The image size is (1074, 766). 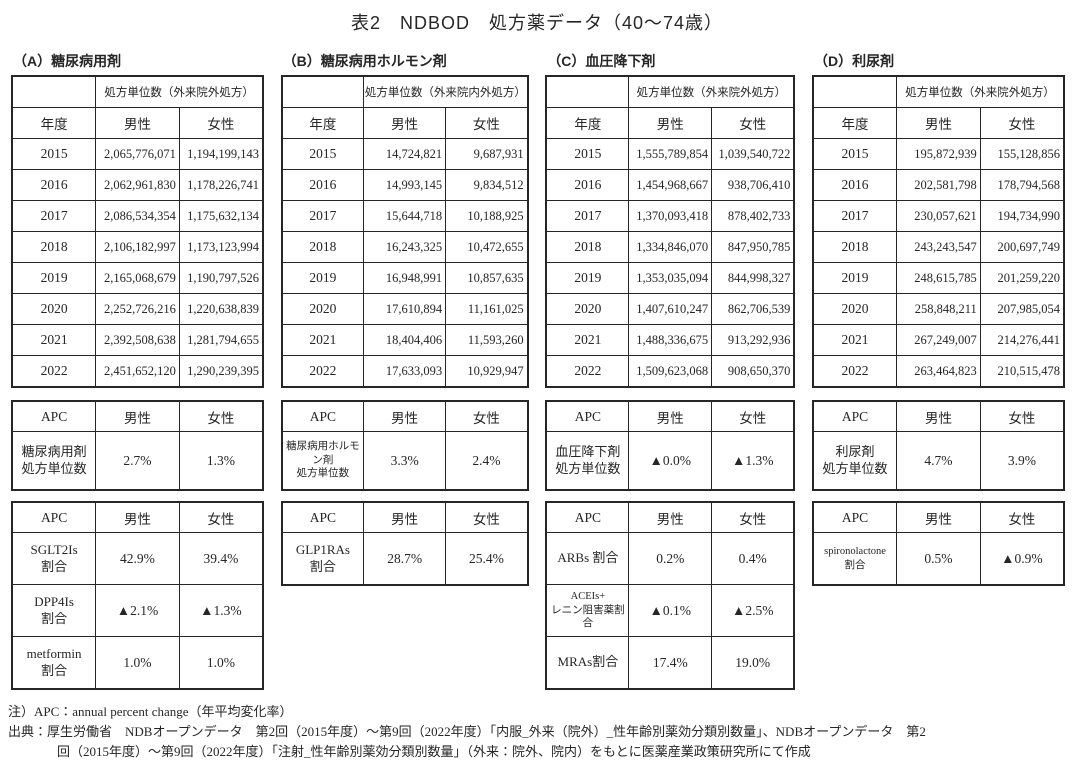 I want to click on year-data-row: 2015 2,065,776,071 1,194,199,143, so click(x=137, y=154).